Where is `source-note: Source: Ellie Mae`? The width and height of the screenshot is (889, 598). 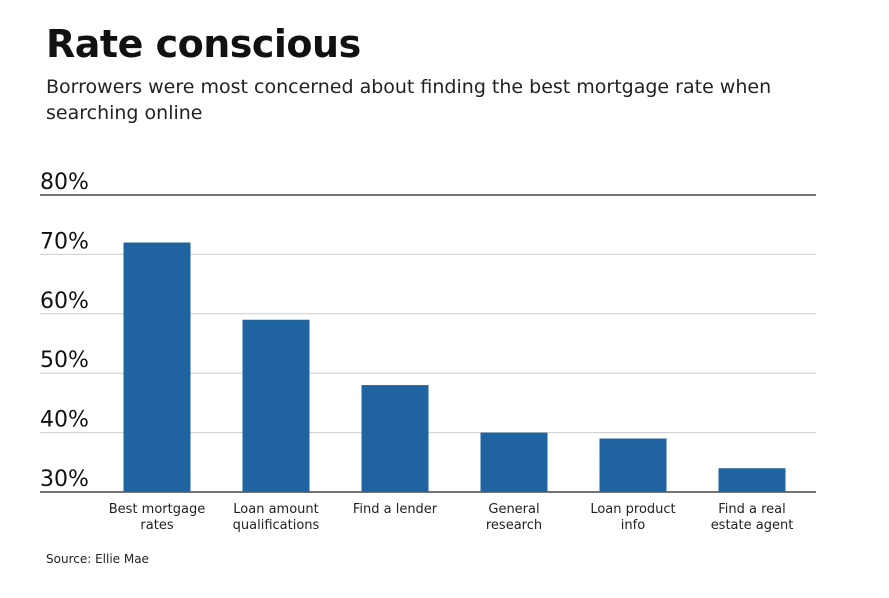 source-note: Source: Ellie Mae is located at coordinates (97, 559).